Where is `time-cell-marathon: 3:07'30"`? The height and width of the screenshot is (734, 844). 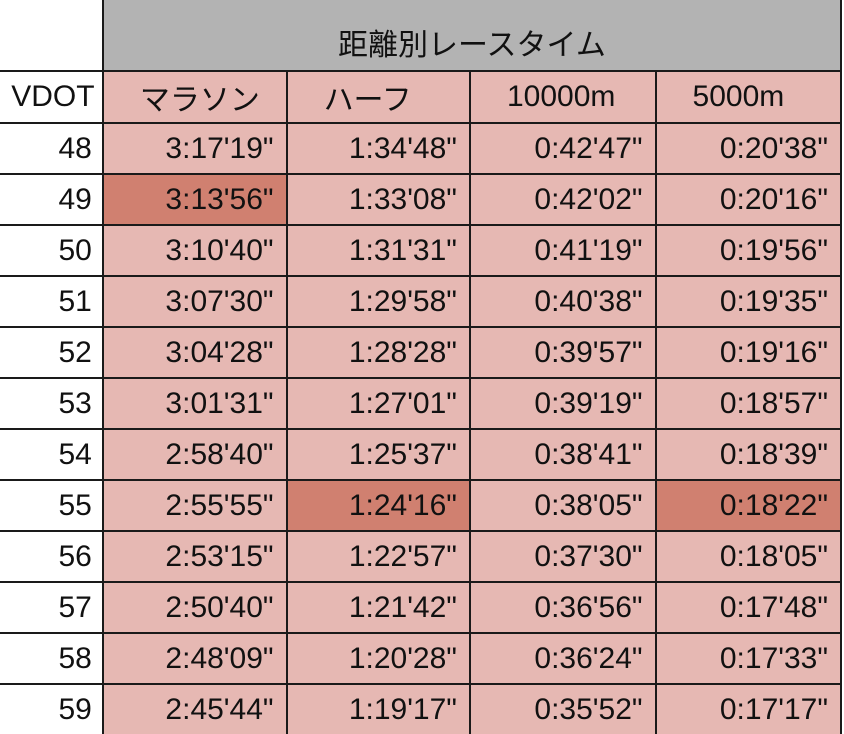 time-cell-marathon: 3:07'30" is located at coordinates (194, 301).